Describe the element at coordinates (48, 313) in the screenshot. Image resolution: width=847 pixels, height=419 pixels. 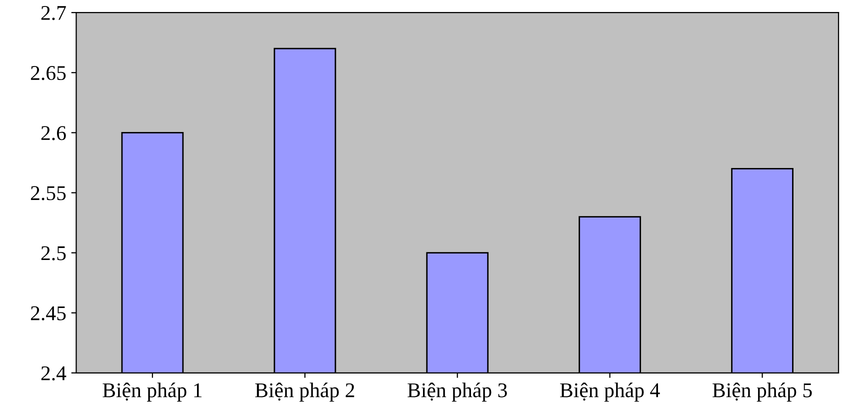
I see `y-tick-label: 2.45` at that location.